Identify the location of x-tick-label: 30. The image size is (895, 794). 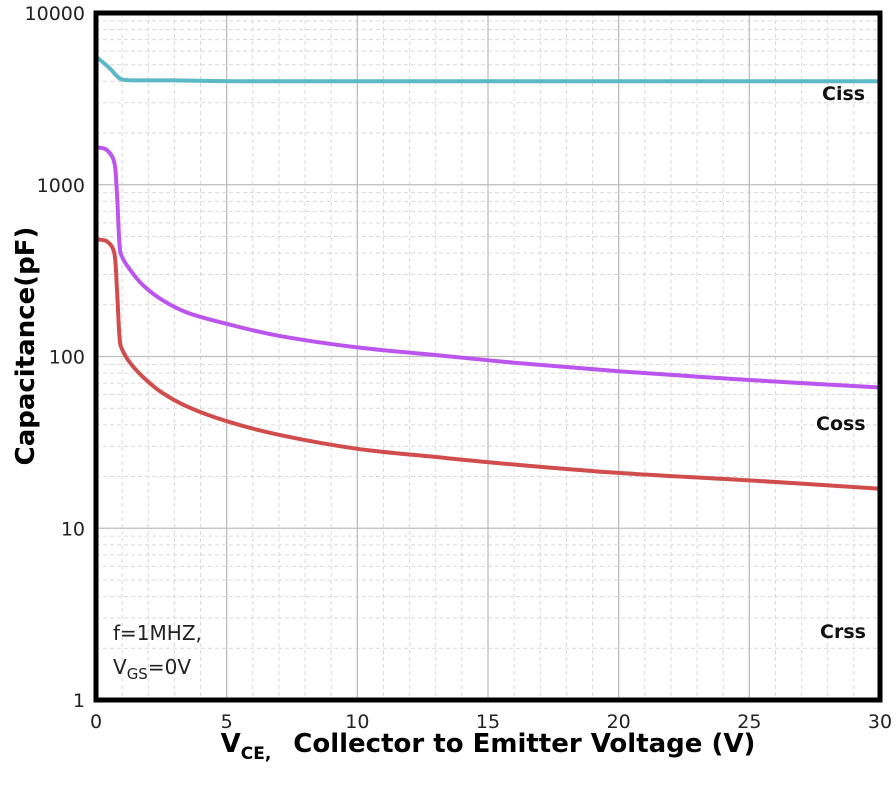
(880, 722).